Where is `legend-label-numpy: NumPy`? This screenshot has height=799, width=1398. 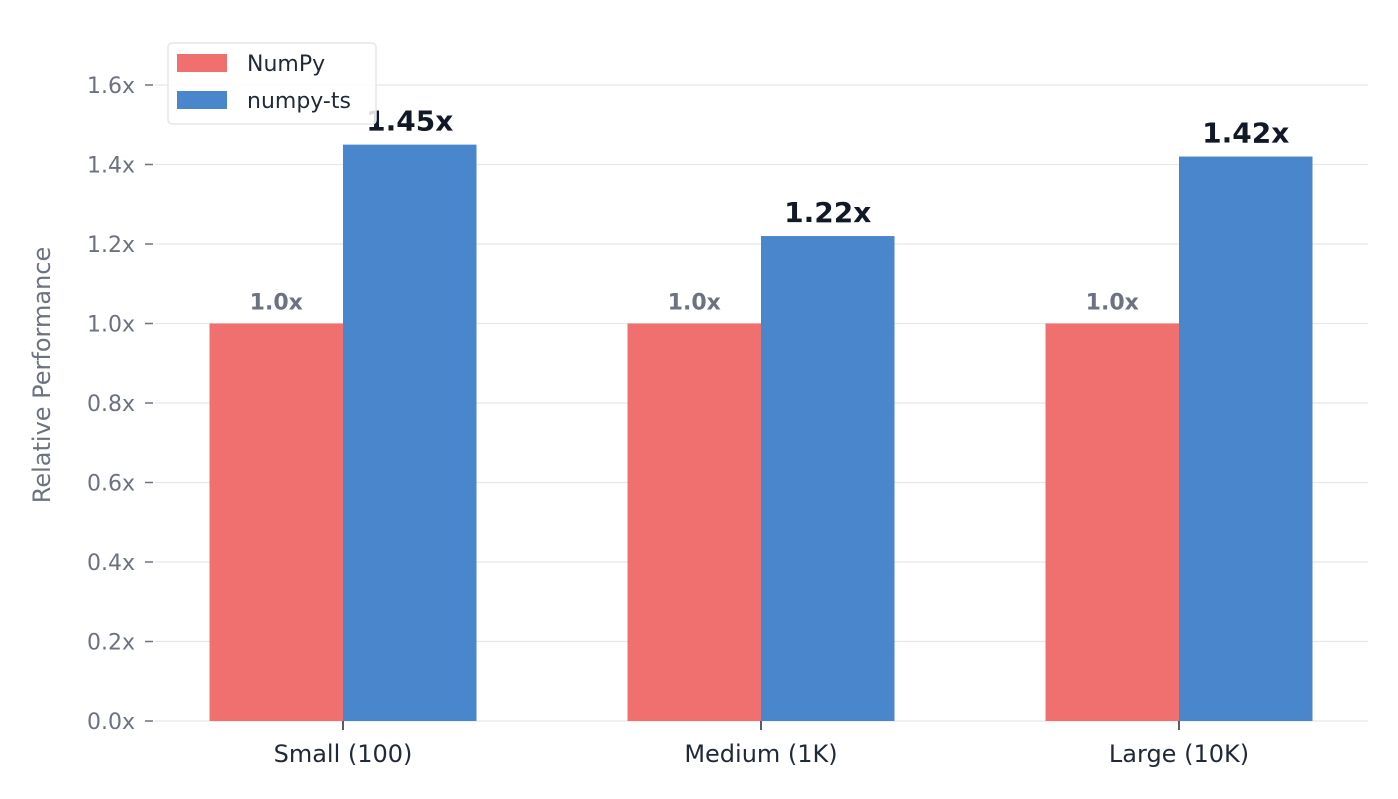
legend-label-numpy: NumPy is located at coordinates (286, 64).